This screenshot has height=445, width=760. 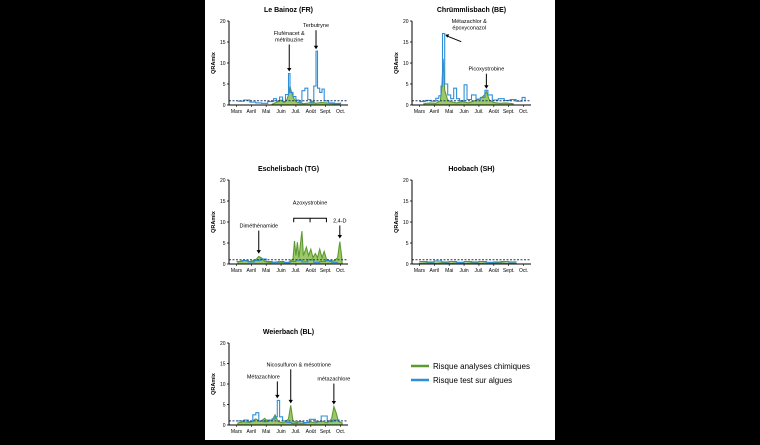 I want to click on legend-algae-label: Risque test sur algues, so click(x=472, y=380).